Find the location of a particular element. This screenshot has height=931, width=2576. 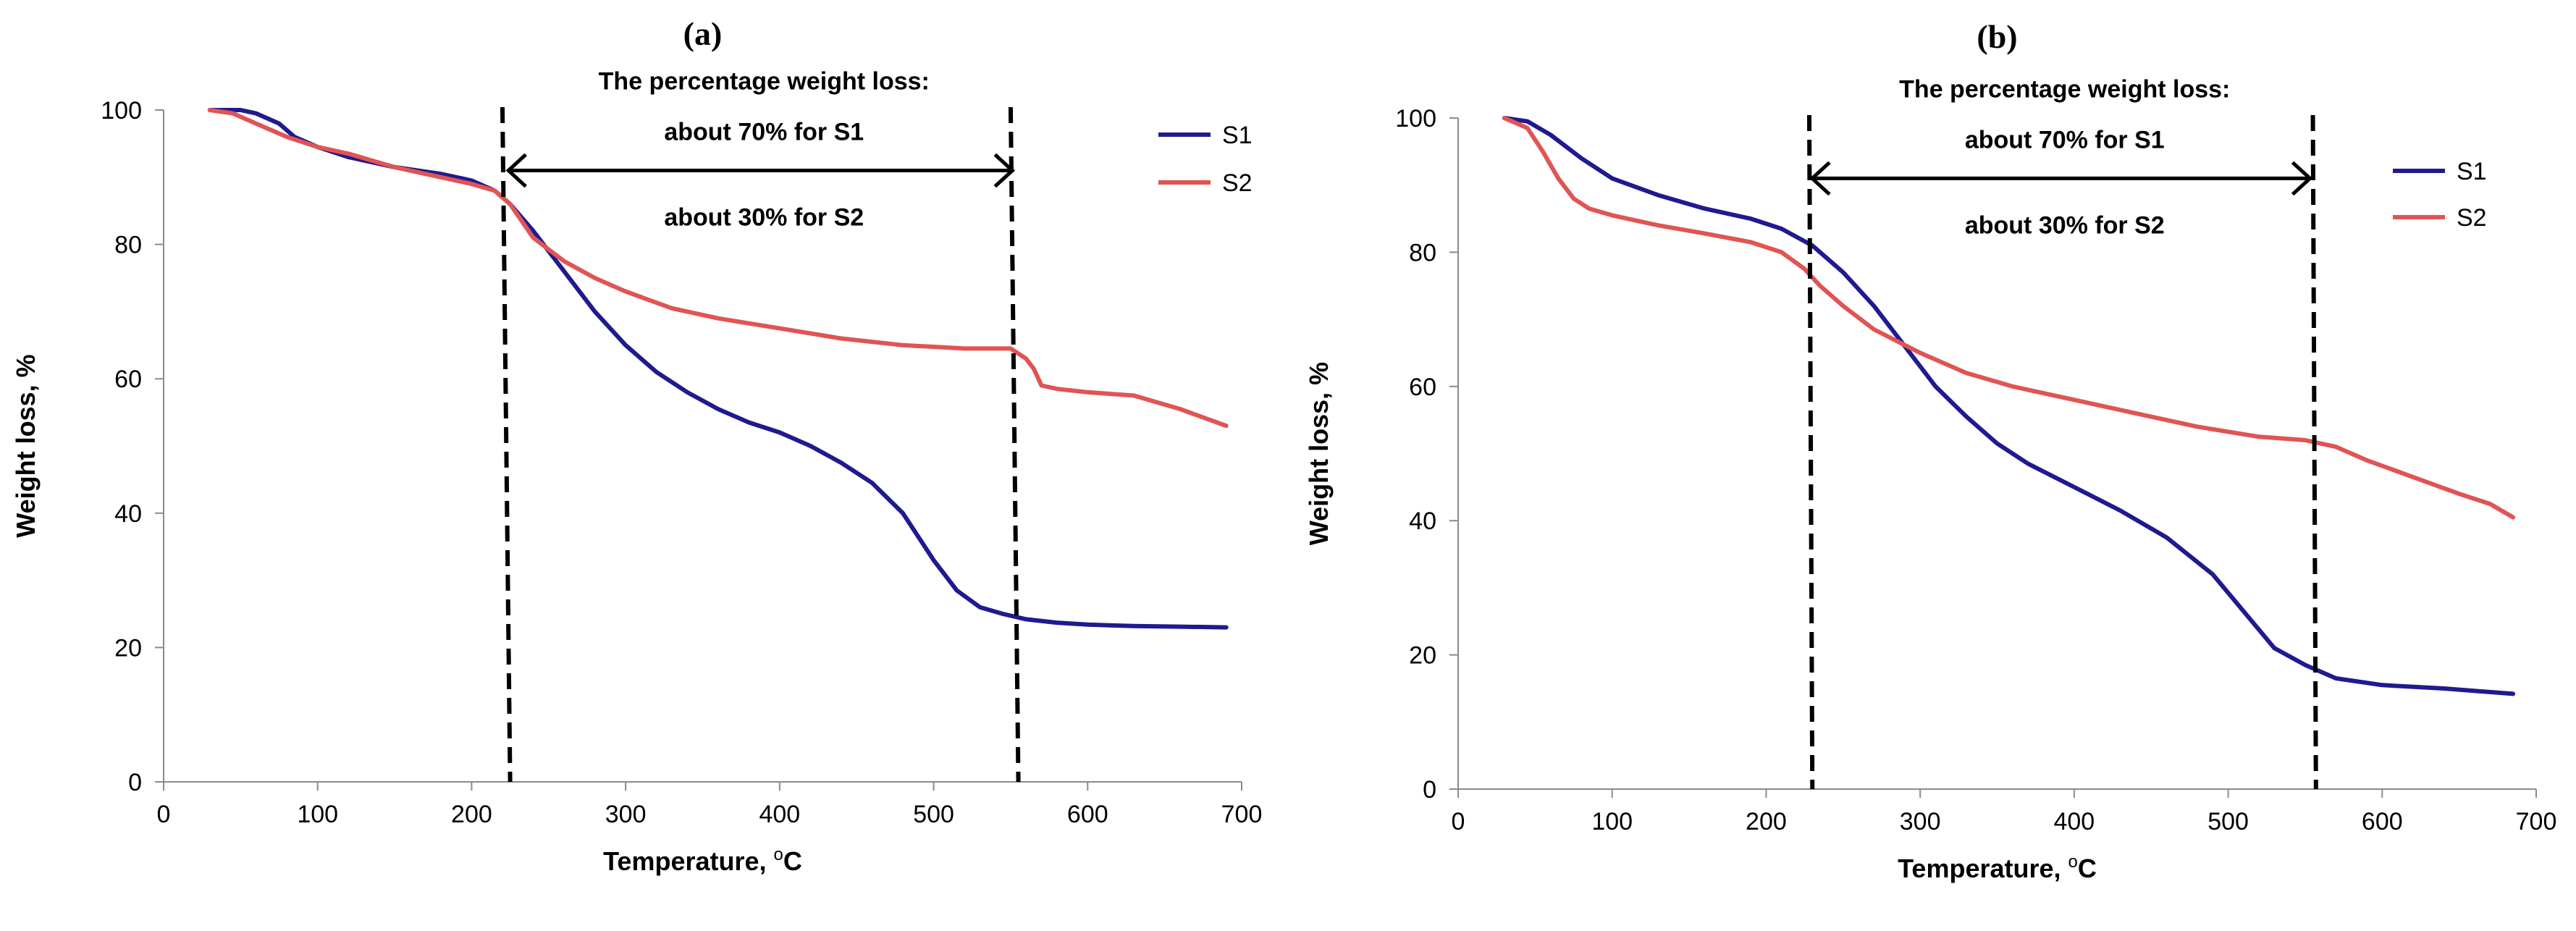

panel-label: (b) is located at coordinates (1997, 36).